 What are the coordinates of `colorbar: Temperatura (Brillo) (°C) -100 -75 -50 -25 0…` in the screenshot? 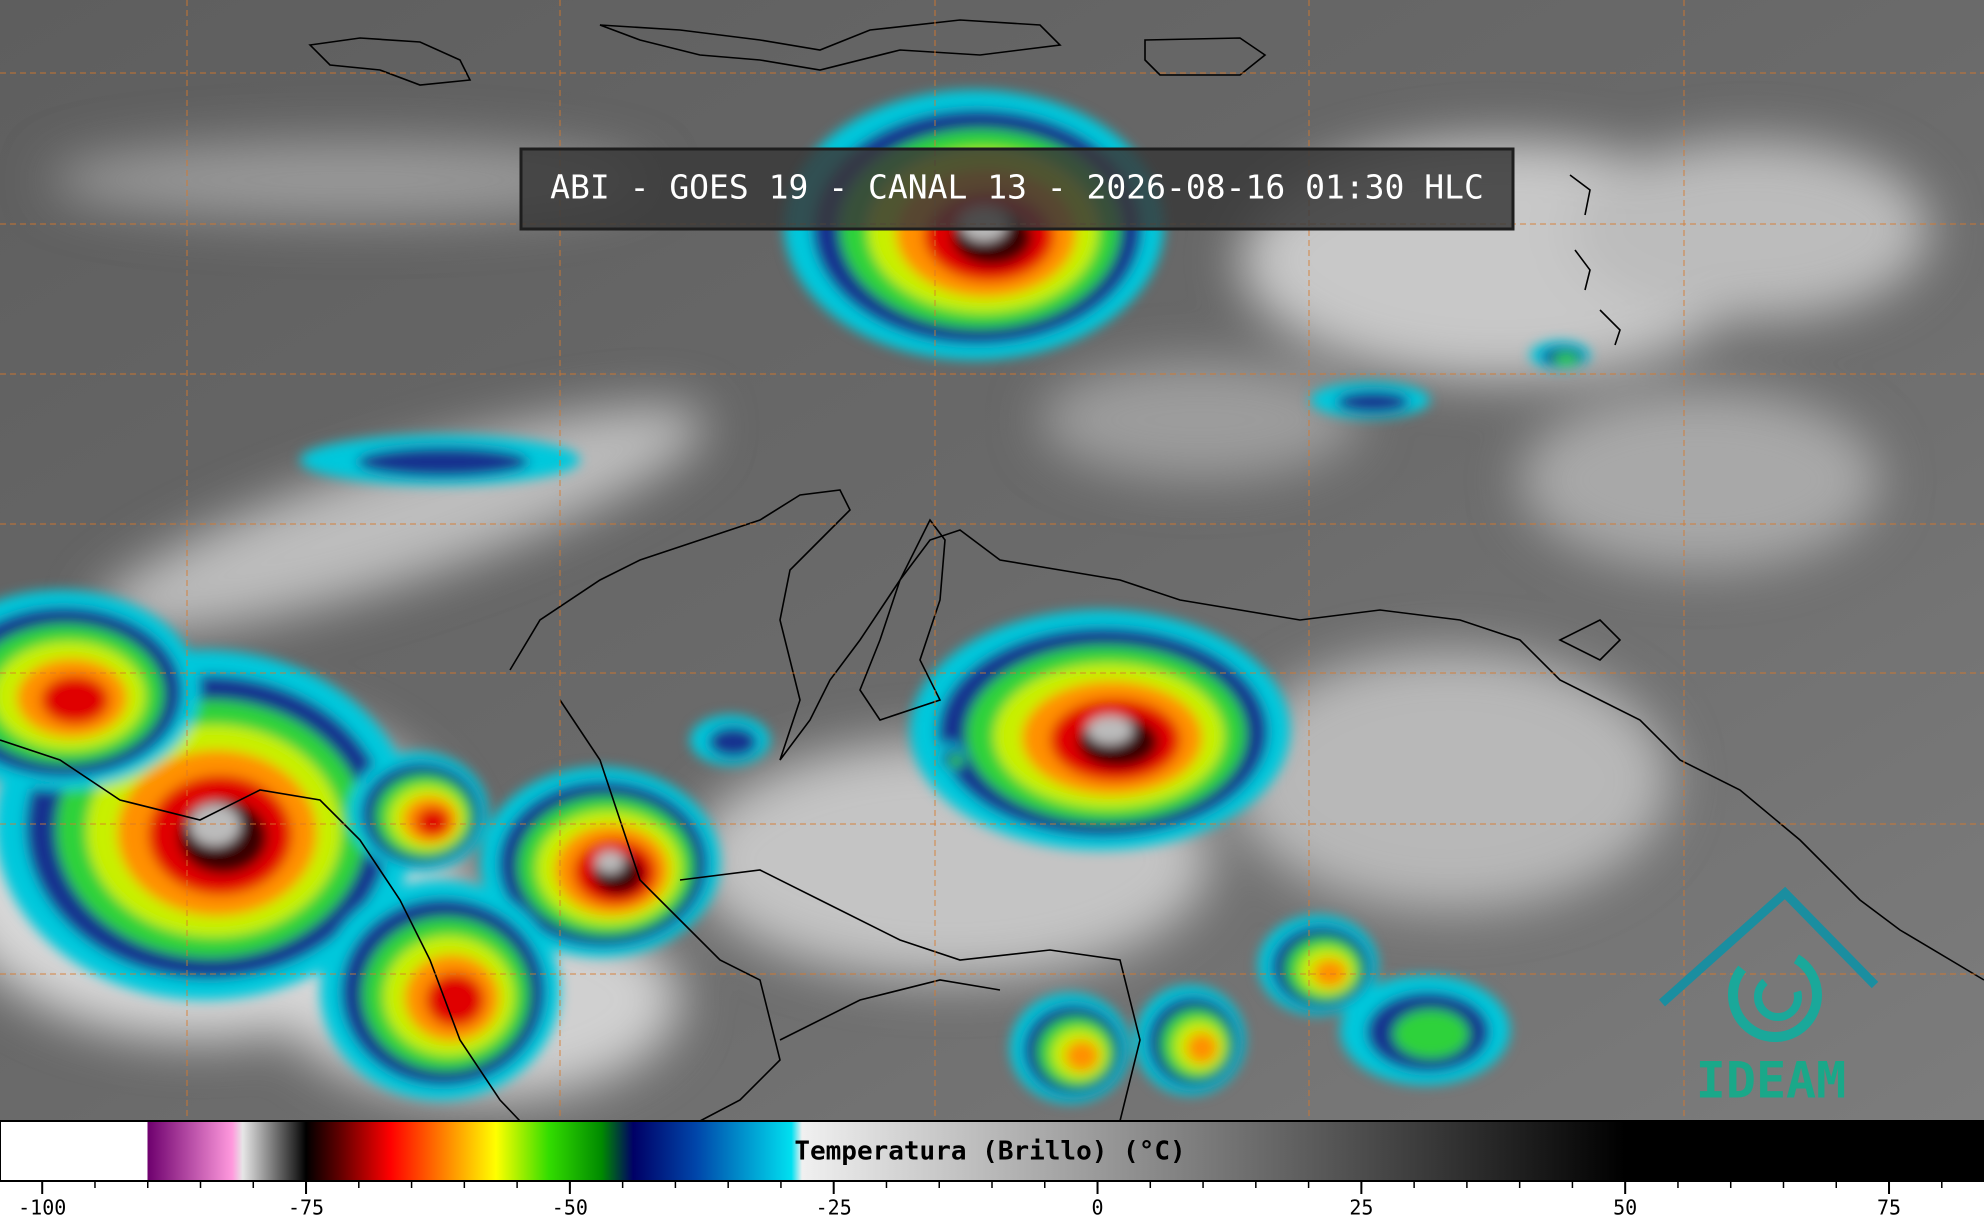 It's located at (992, 1170).